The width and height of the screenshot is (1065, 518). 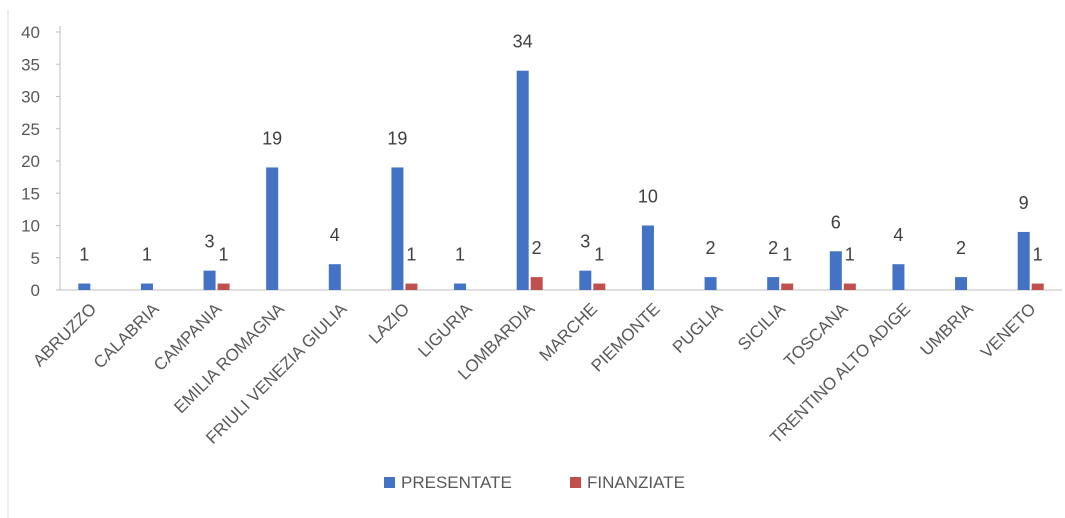 I want to click on legend-label: FINANZIATE, so click(x=636, y=482).